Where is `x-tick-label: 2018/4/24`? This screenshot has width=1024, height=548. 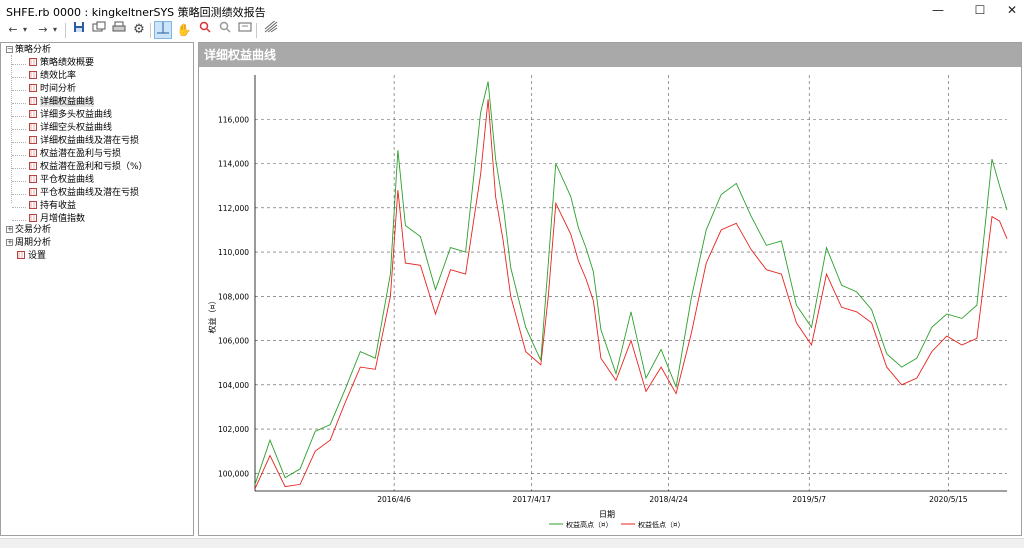 x-tick-label: 2018/4/24 is located at coordinates (668, 499).